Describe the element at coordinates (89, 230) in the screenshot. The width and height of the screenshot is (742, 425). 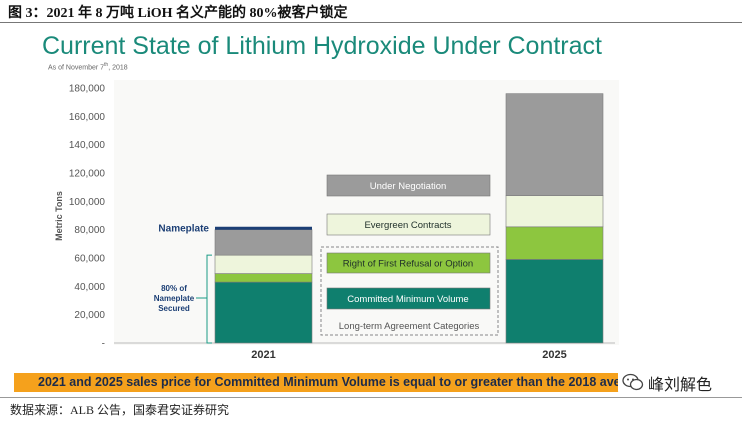
I see `y-tick-label: 80,000` at that location.